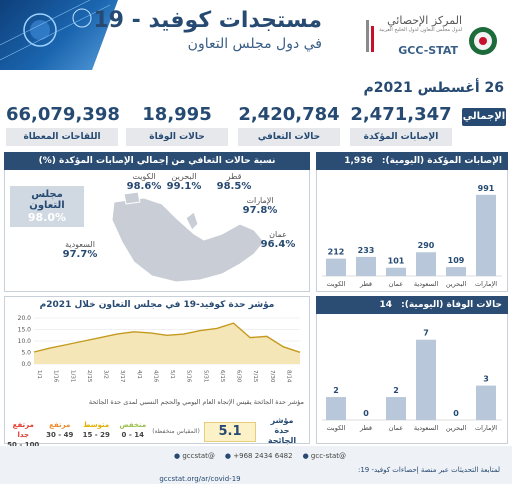 The image size is (512, 484). What do you see at coordinates (370, 36) in the screenshot?
I see `gcc-stat-logo-icon` at bounding box center [370, 36].